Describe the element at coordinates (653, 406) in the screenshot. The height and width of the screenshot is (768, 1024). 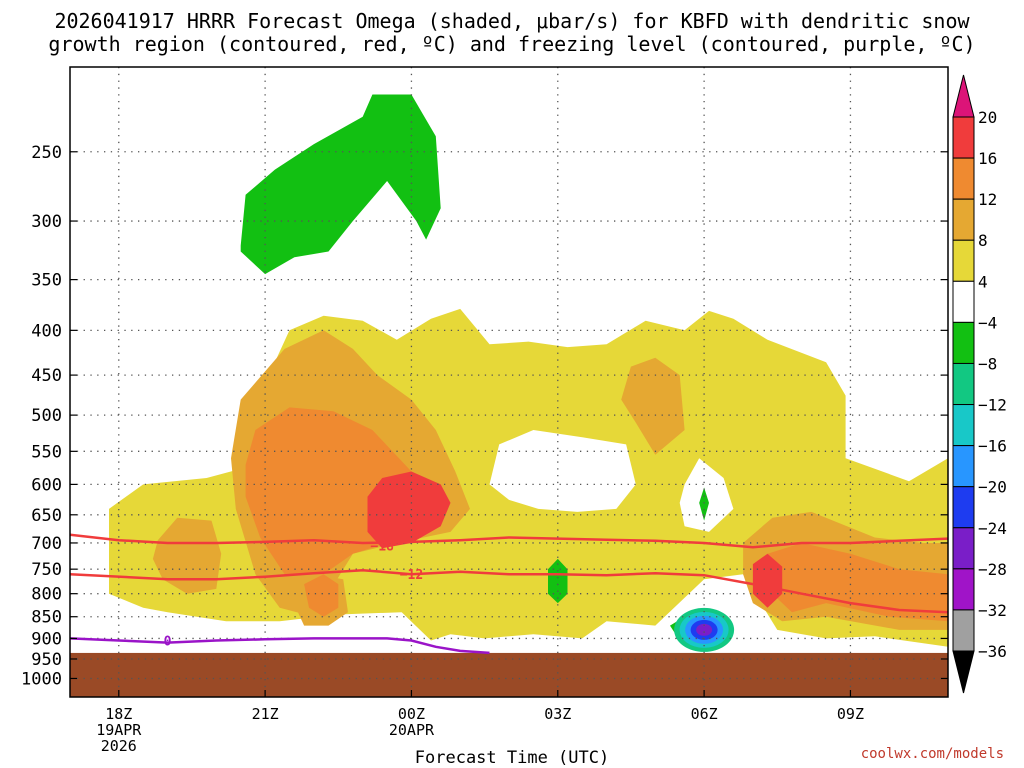
I see `omega-region-orange-east-top` at that location.